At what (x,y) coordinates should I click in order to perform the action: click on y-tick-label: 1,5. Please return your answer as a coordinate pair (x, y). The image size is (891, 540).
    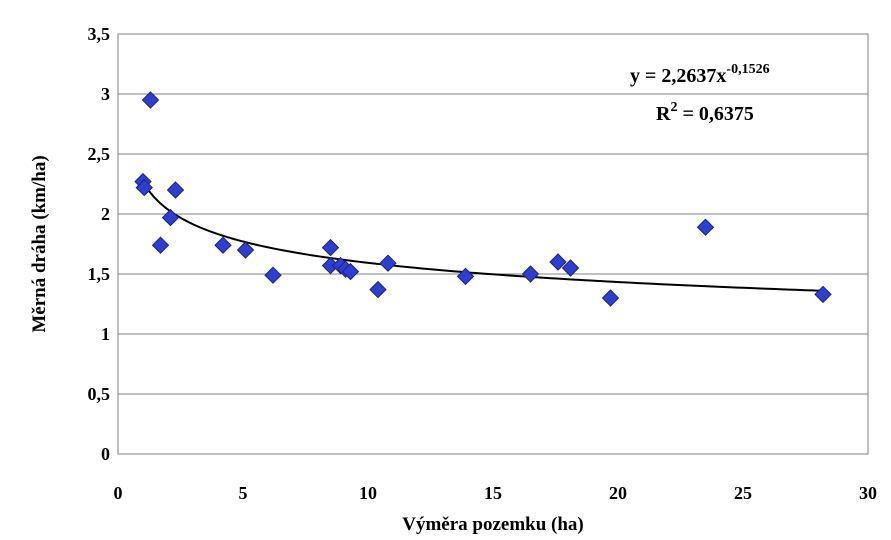
    Looking at the image, I should click on (99, 274).